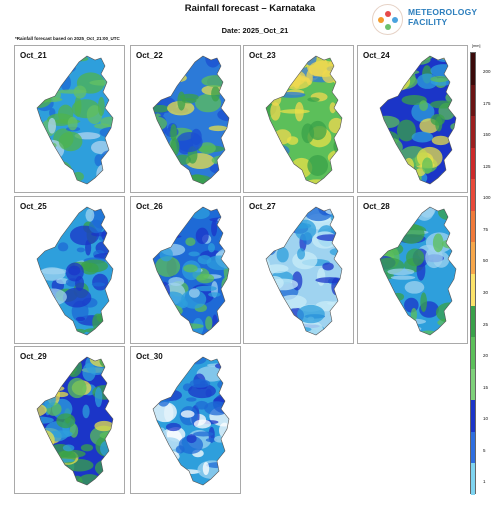 The width and height of the screenshot is (500, 506). I want to click on legend-unit: [mm], so click(476, 46).